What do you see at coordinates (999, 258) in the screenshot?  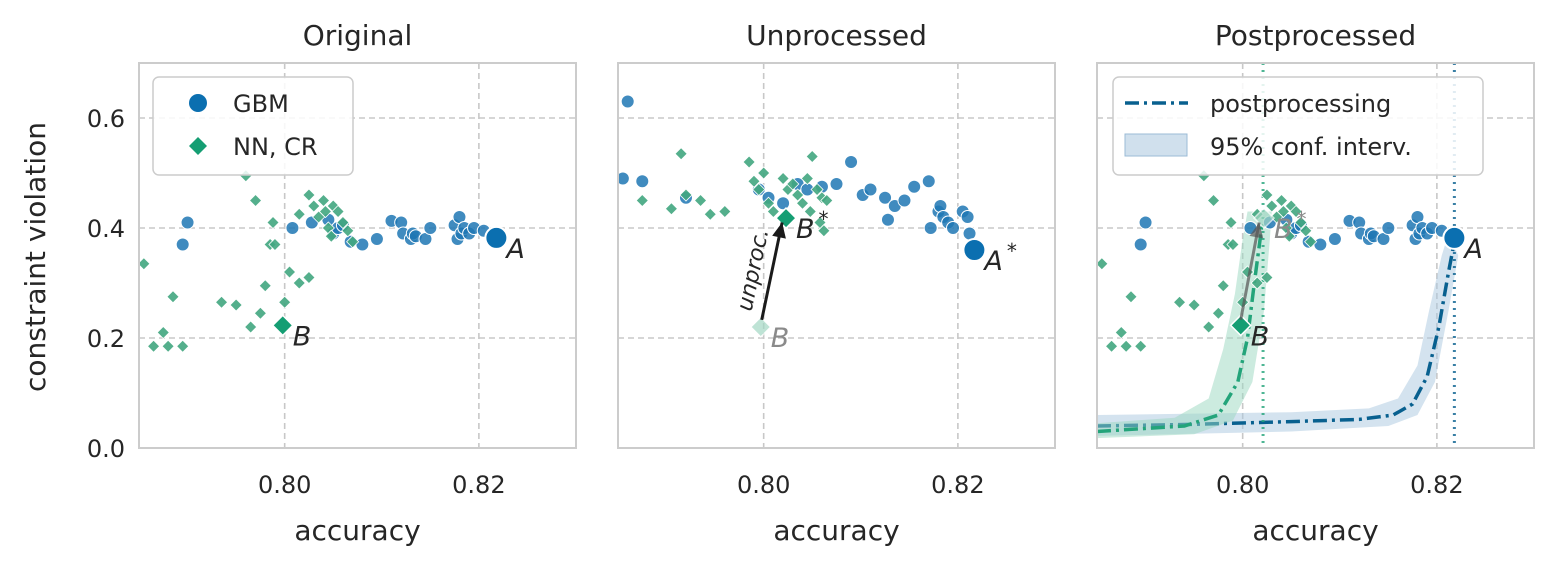 I see `point-label-a: A *` at bounding box center [999, 258].